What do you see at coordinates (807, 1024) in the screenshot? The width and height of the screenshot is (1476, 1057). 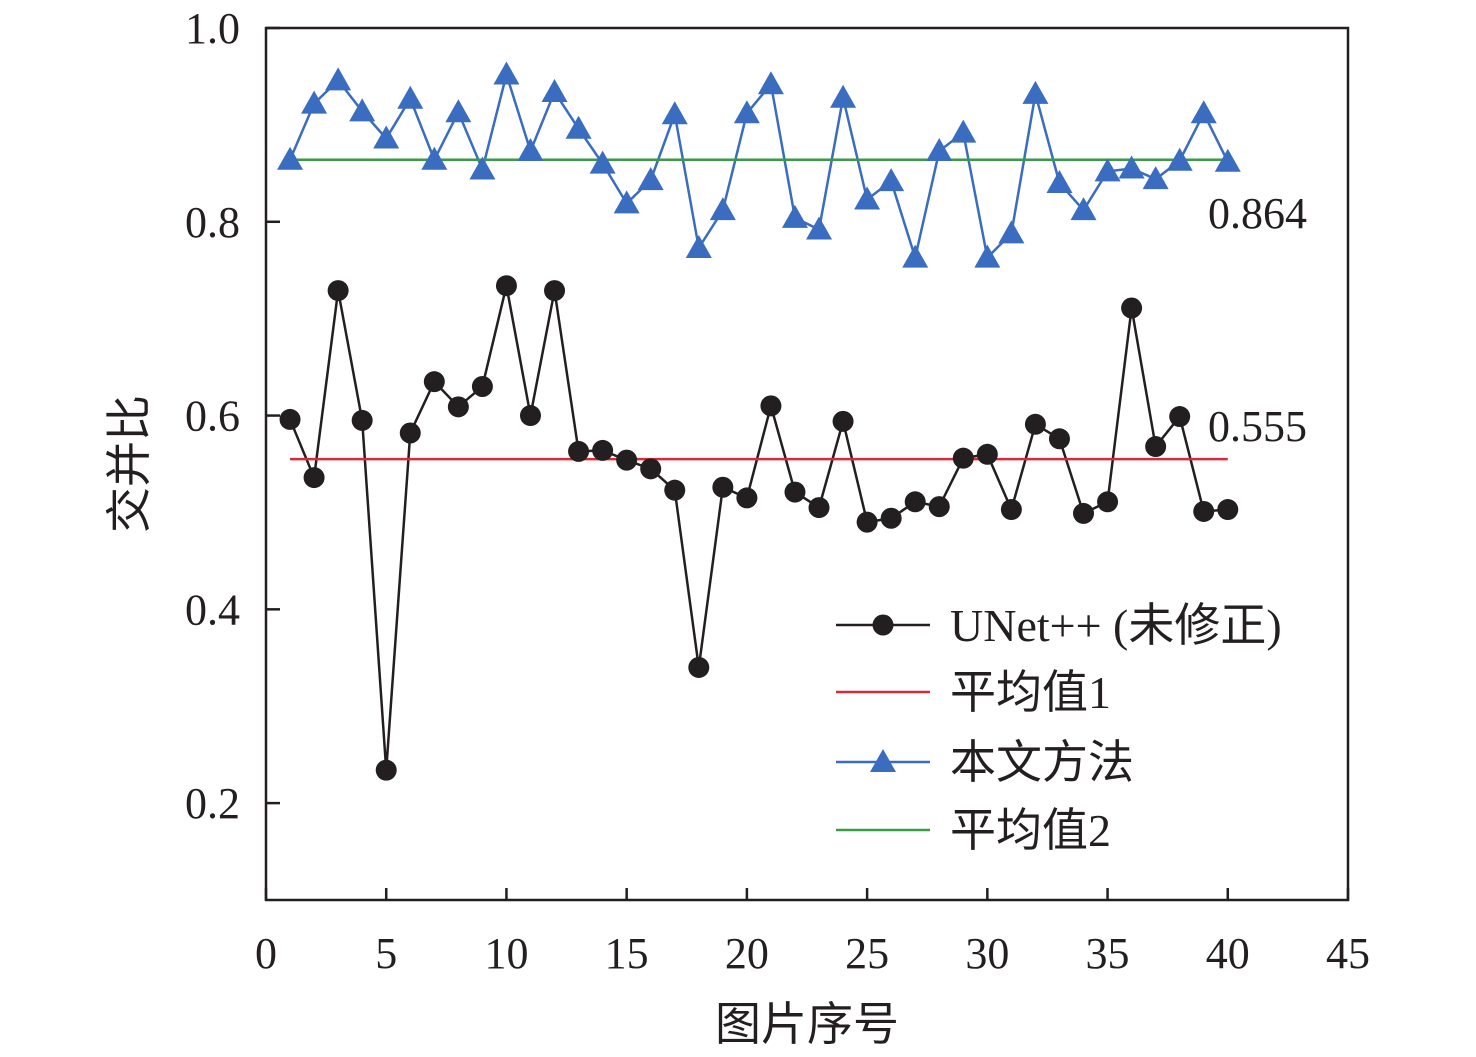 I see `x-axis-label: 图片序号` at bounding box center [807, 1024].